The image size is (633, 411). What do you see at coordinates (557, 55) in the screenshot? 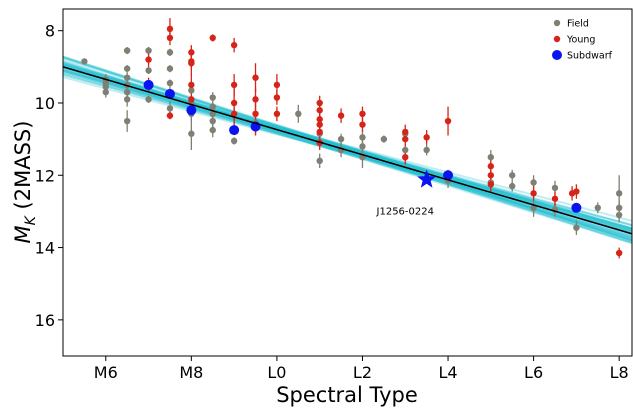
I see `legend-marker-subdwarf` at bounding box center [557, 55].